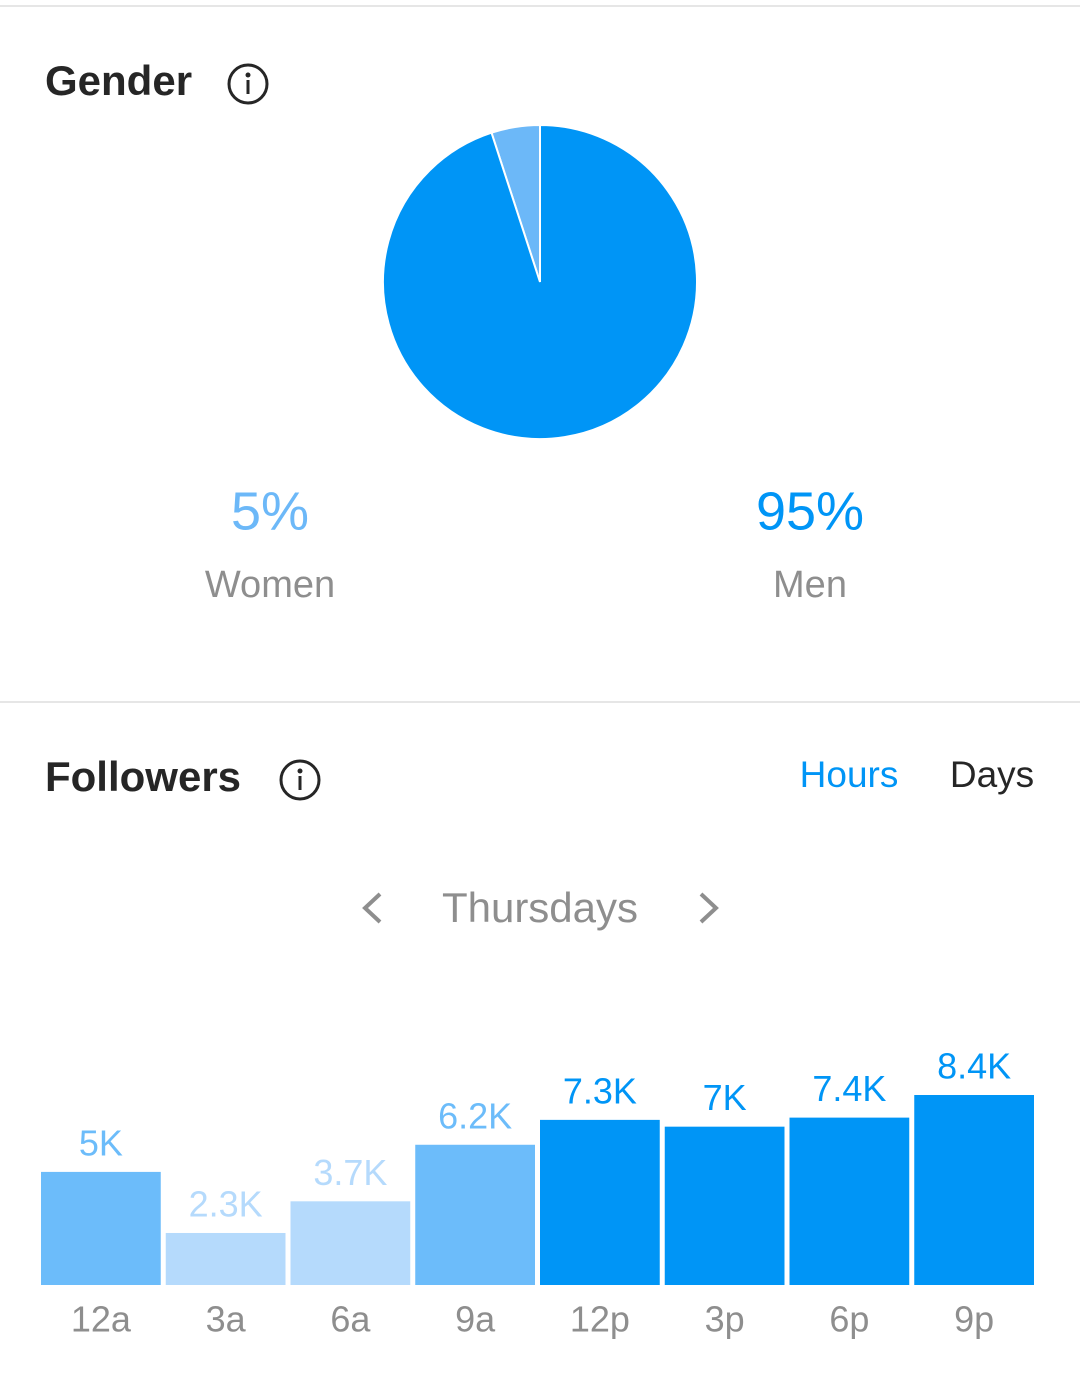 The image size is (1080, 1394). What do you see at coordinates (350, 1172) in the screenshot?
I see `bar-value-label: 3.7K` at bounding box center [350, 1172].